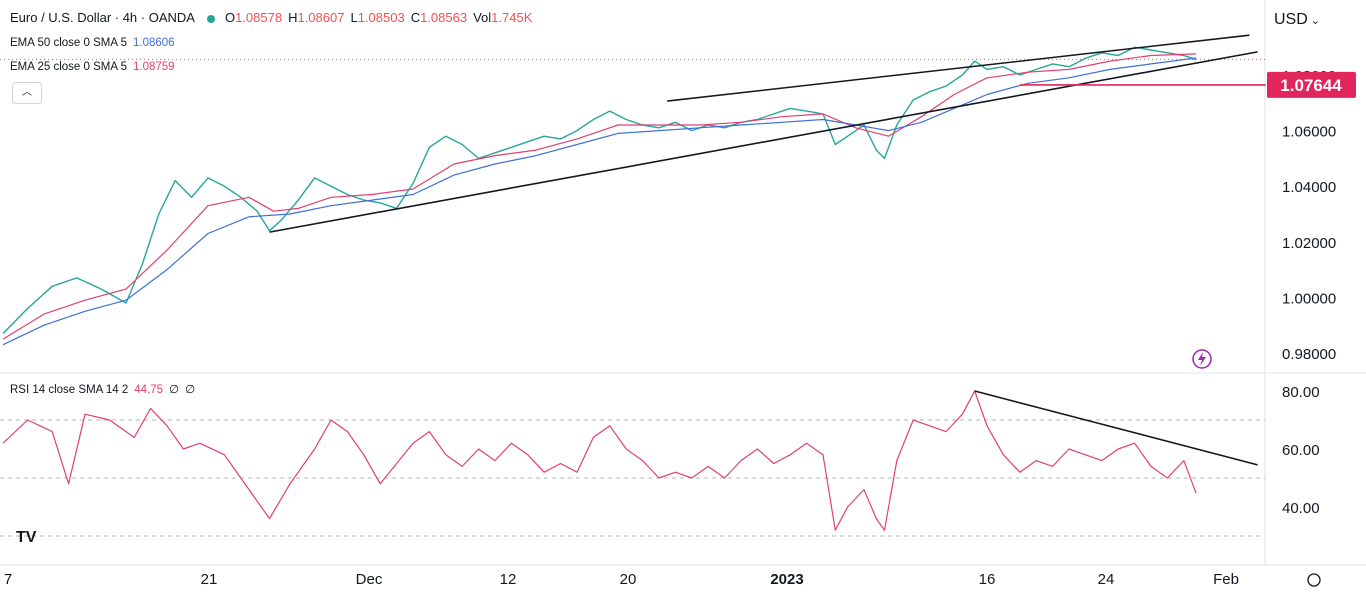 This screenshot has height=605, width=1366. I want to click on lightning-bolt-icon, so click(1202, 359).